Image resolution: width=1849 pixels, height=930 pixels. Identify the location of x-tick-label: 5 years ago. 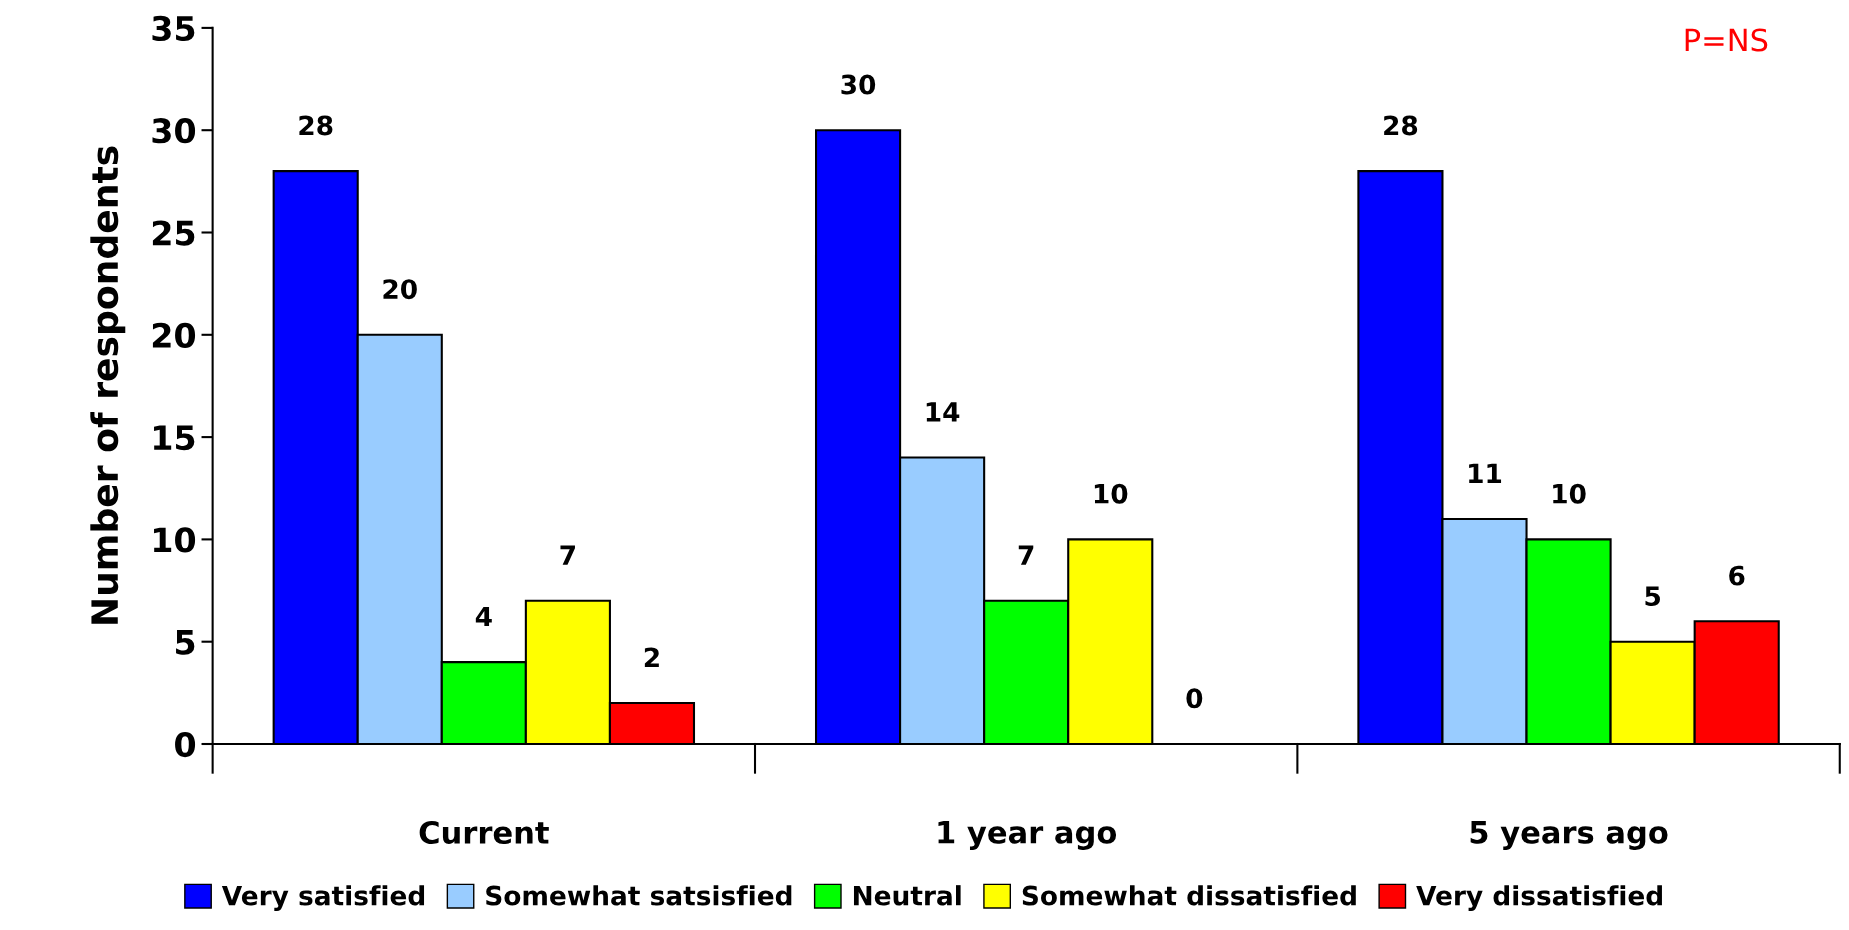
(1569, 835).